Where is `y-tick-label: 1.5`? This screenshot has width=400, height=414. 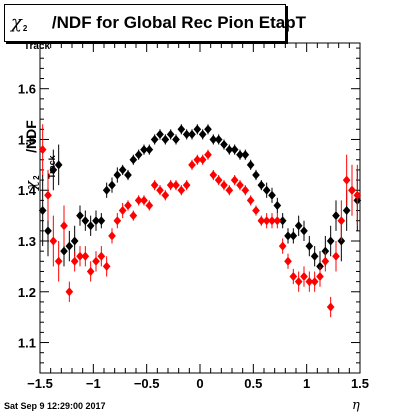
y-tick-label: 1.5 is located at coordinates (27, 139).